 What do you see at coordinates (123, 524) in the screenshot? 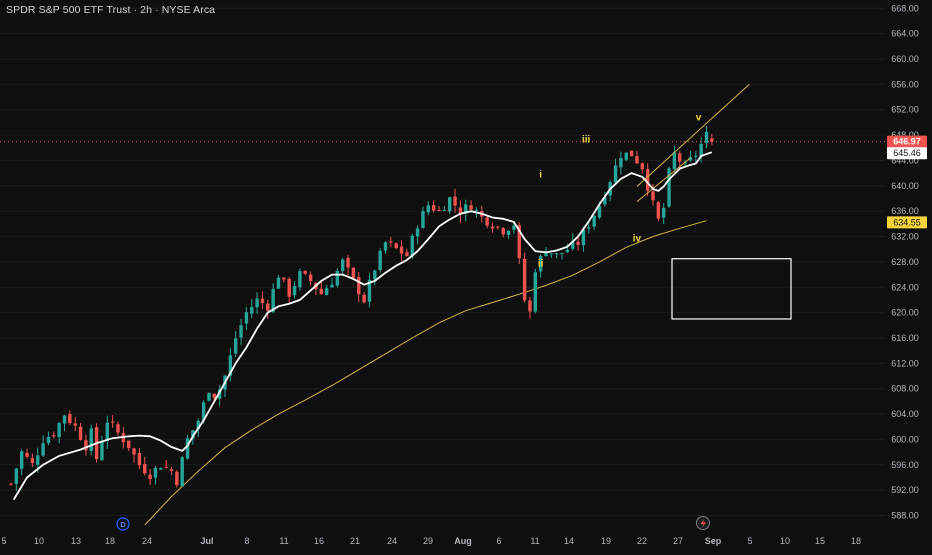
I see `dividend-marker-icon: D` at bounding box center [123, 524].